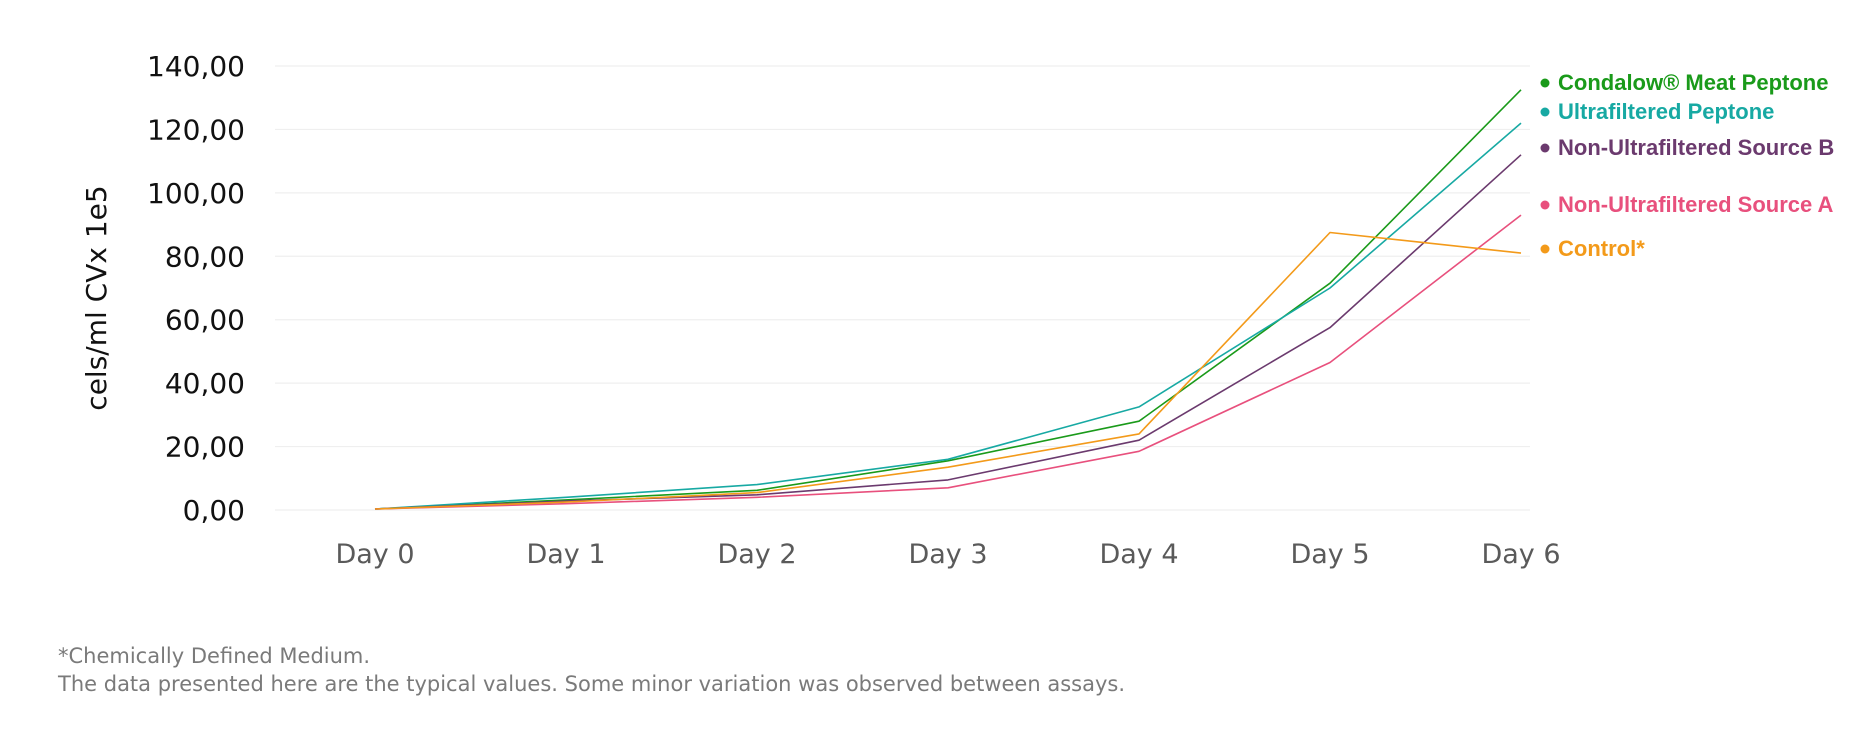 This screenshot has height=746, width=1876. What do you see at coordinates (214, 510) in the screenshot?
I see `y-tick-label: 0,00` at bounding box center [214, 510].